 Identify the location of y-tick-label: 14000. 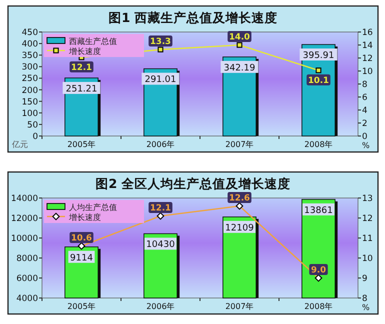
(24, 199).